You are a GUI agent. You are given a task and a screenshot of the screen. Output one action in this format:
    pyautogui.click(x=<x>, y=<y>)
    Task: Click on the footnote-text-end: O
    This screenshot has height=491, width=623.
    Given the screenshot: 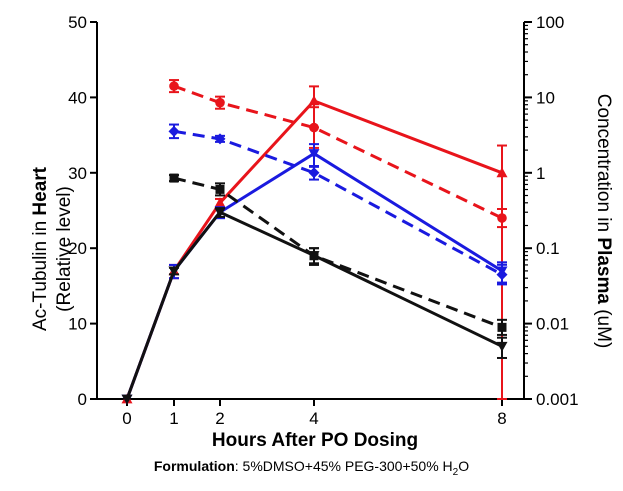 What is the action you would take?
    pyautogui.click(x=464, y=466)
    